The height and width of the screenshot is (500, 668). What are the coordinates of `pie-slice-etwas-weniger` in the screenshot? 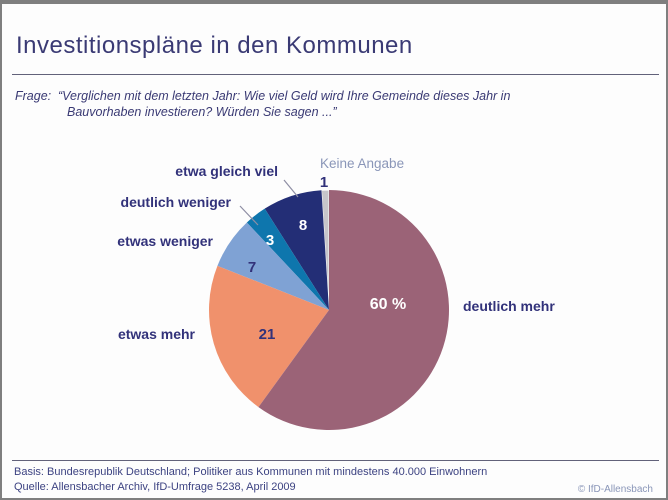 It's located at (273, 266).